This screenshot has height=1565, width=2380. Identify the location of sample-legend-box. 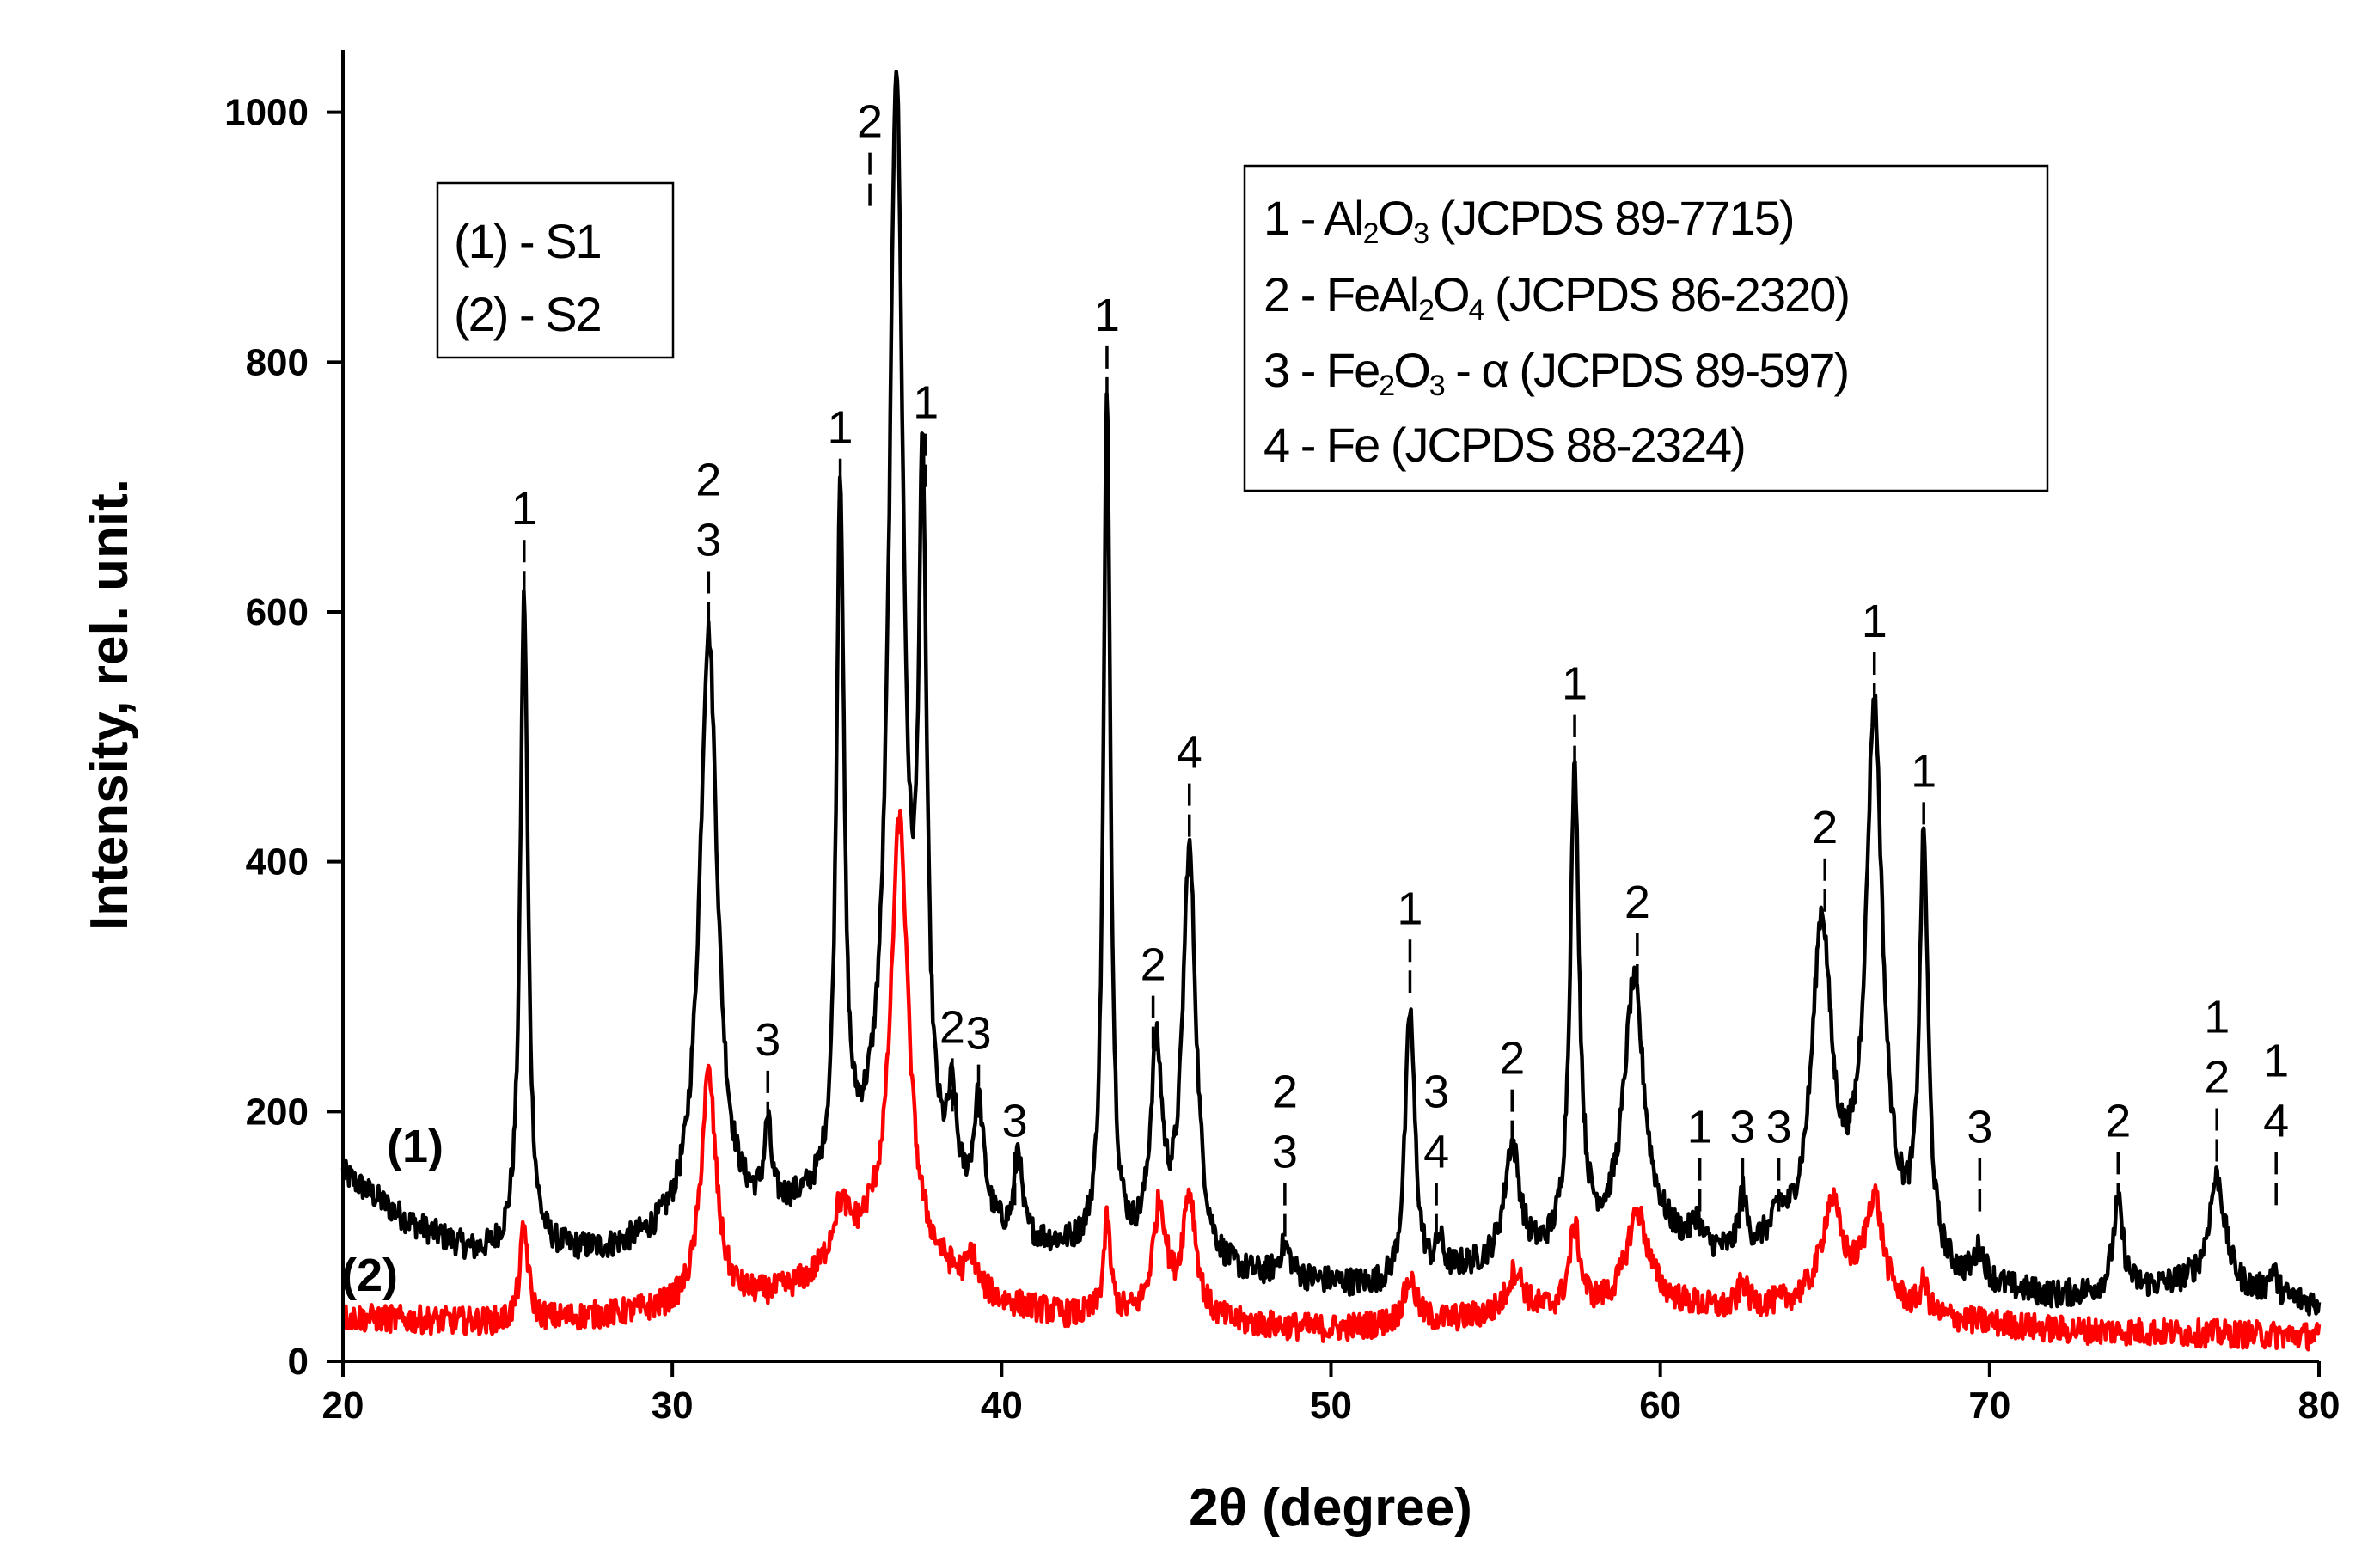
(556, 270).